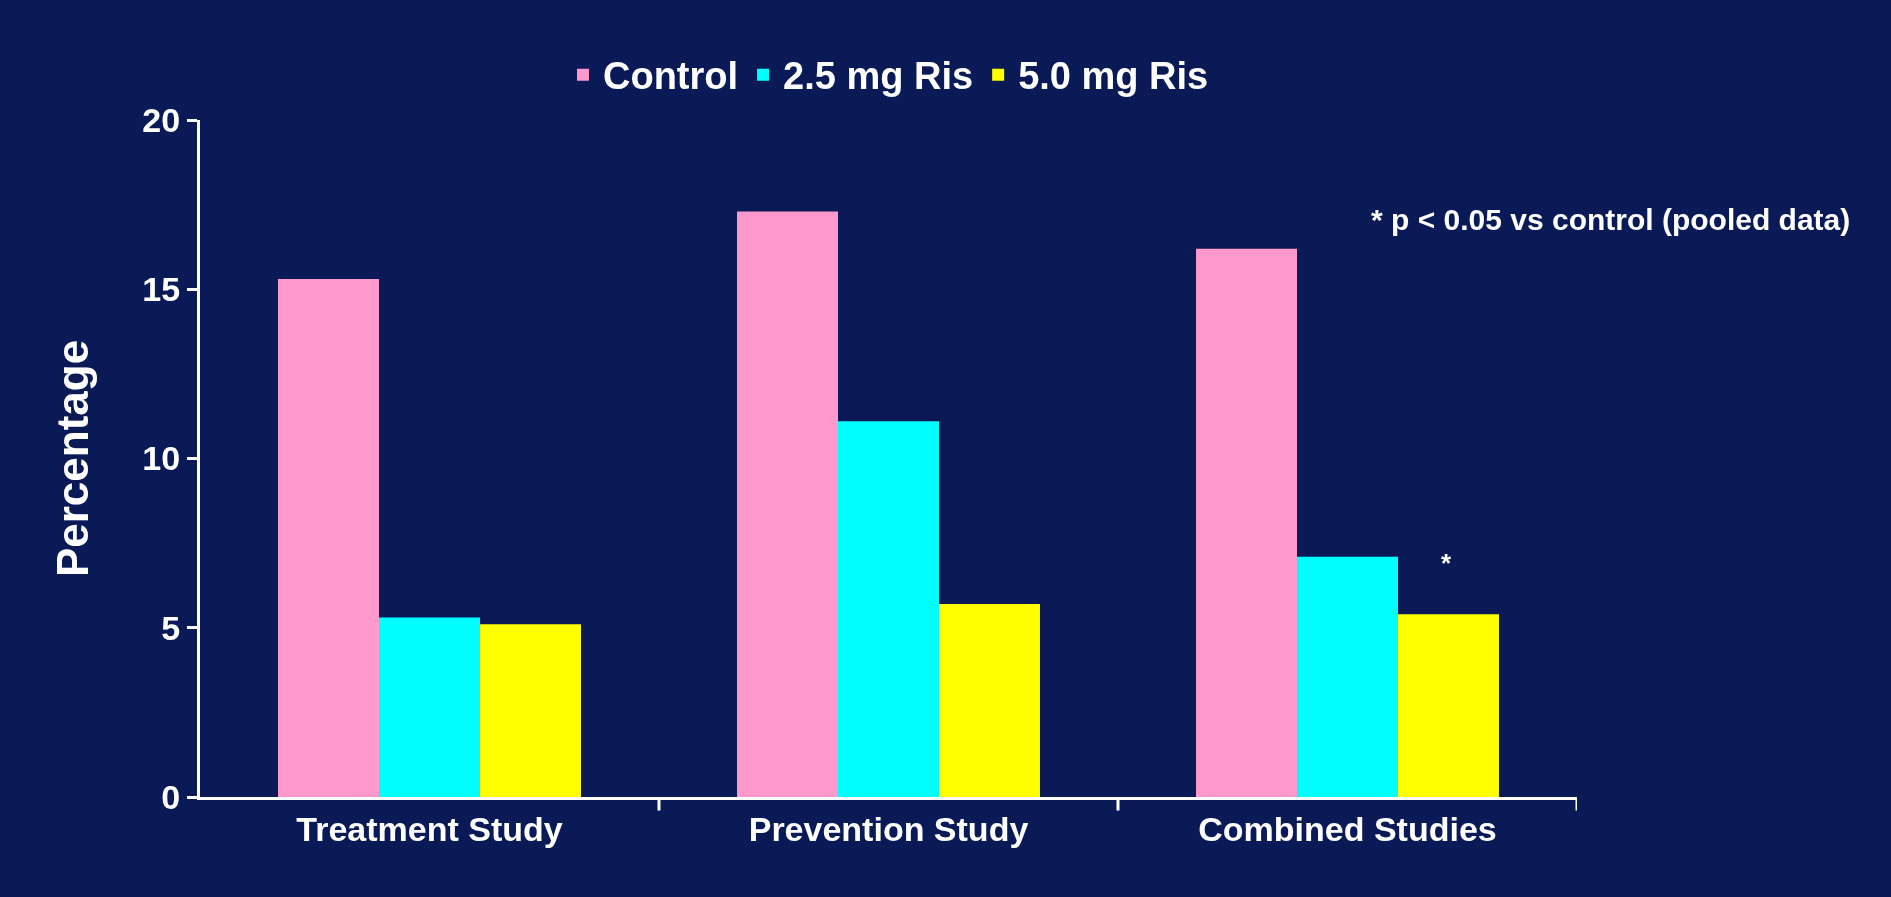  What do you see at coordinates (171, 627) in the screenshot?
I see `y-tick-label: 5` at bounding box center [171, 627].